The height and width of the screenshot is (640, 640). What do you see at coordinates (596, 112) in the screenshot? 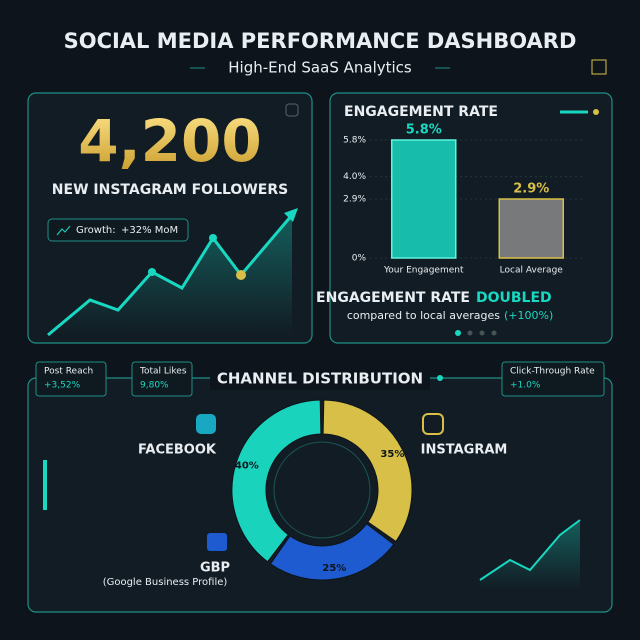
I see `accent-dot` at bounding box center [596, 112].